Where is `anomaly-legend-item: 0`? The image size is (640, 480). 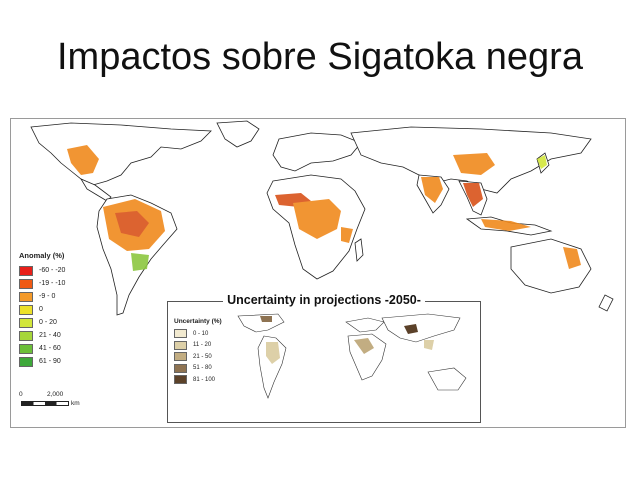
anomaly-legend-item: 0 is located at coordinates (55, 309).